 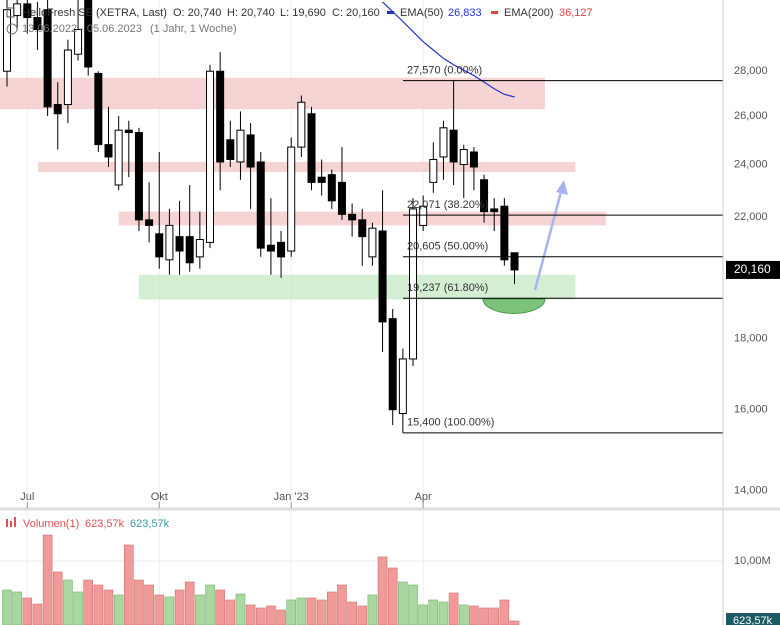 What do you see at coordinates (751, 410) in the screenshot?
I see `y-tick-label: 16,000` at bounding box center [751, 410].